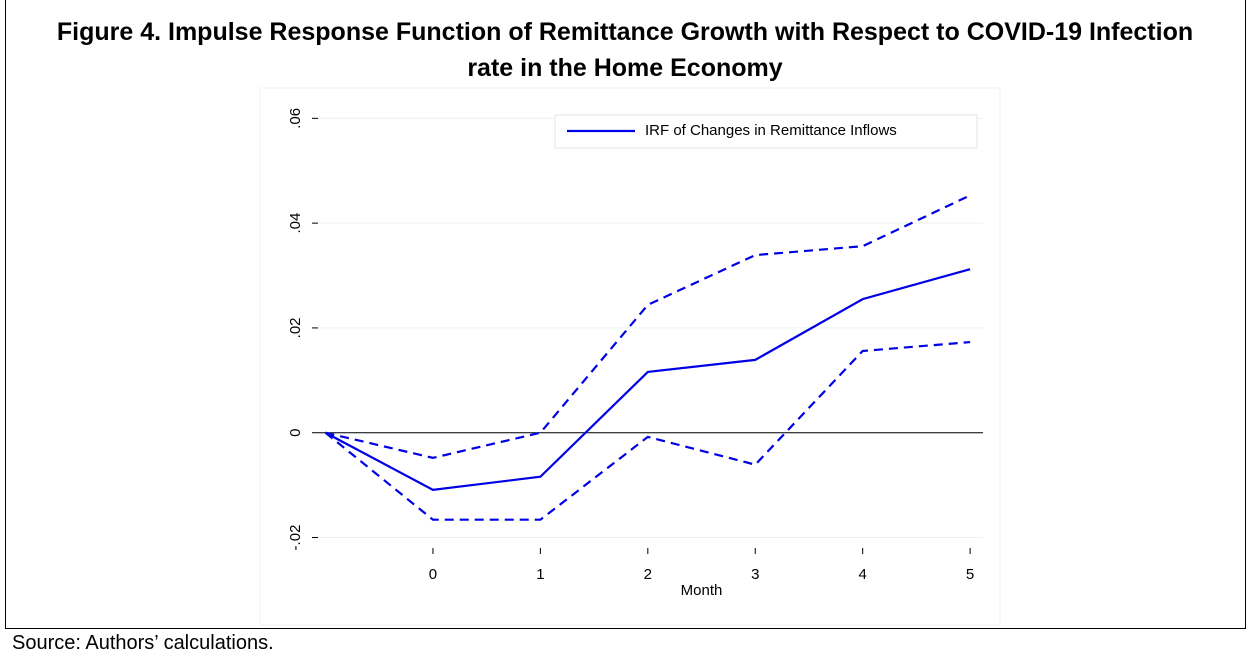 This screenshot has height=658, width=1250. Describe the element at coordinates (771, 130) in the screenshot. I see `legend-label: IRF of Changes in Remittance Inflows` at that location.